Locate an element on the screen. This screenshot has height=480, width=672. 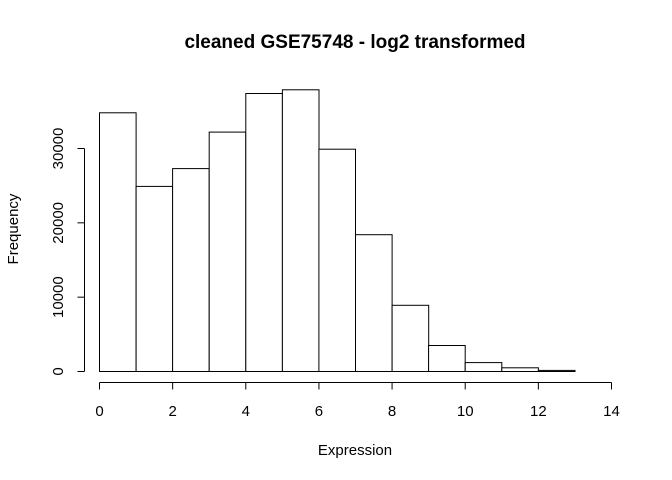
x-tick-label: 4 is located at coordinates (246, 411).